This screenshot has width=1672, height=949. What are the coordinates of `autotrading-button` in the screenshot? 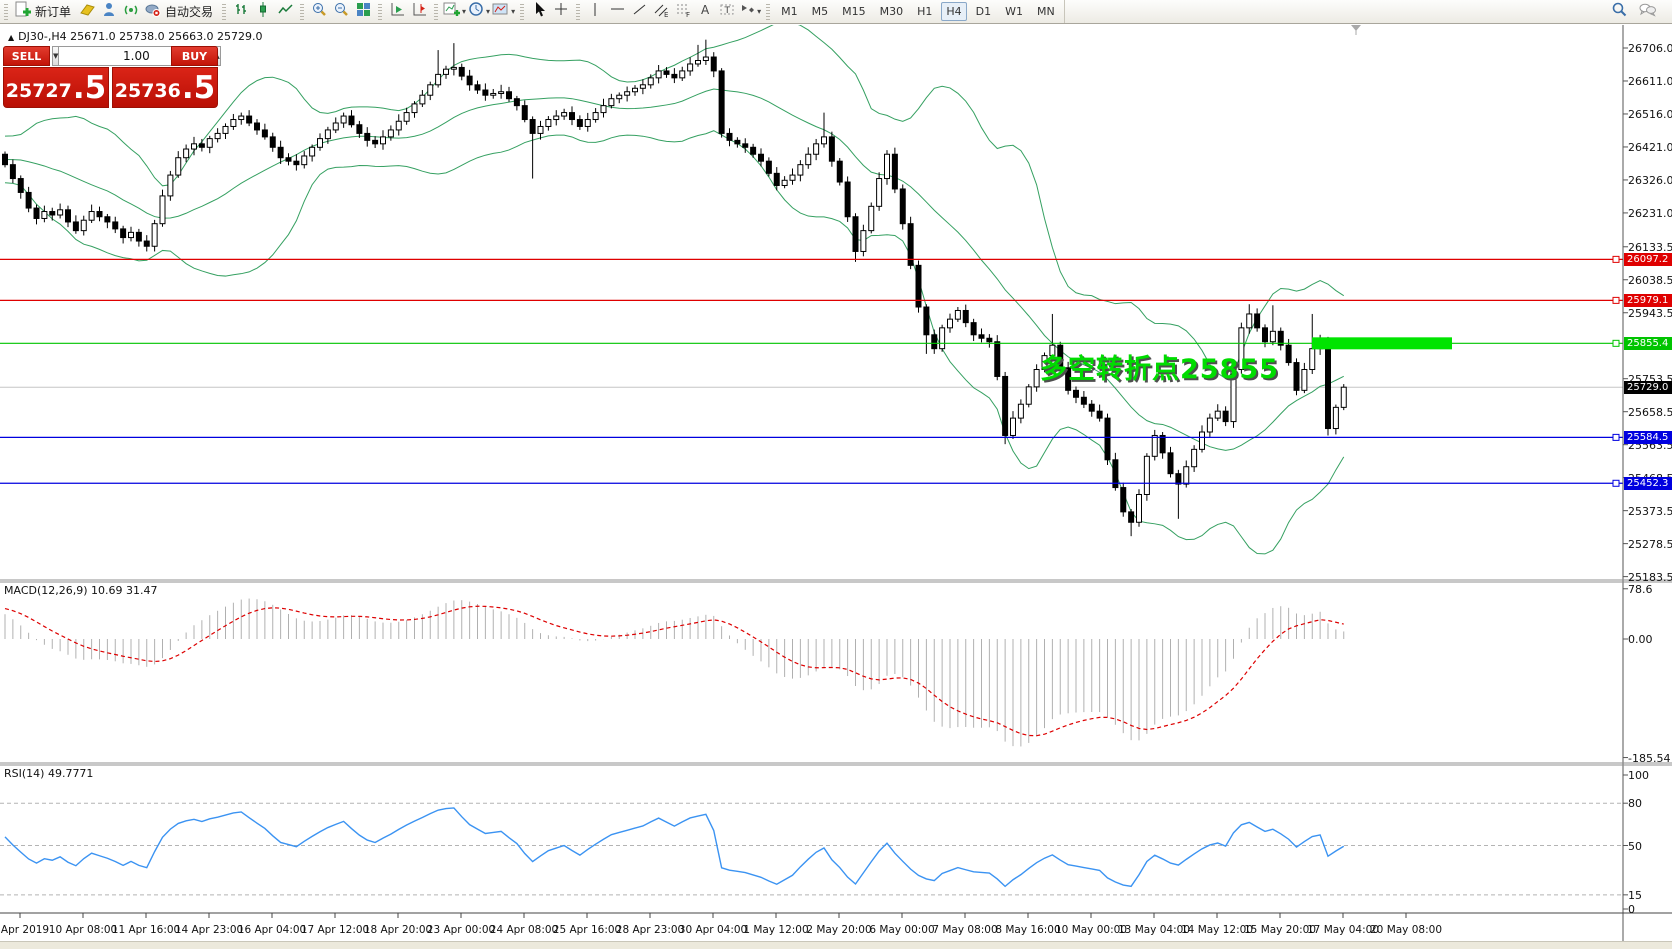 It's located at (153, 12).